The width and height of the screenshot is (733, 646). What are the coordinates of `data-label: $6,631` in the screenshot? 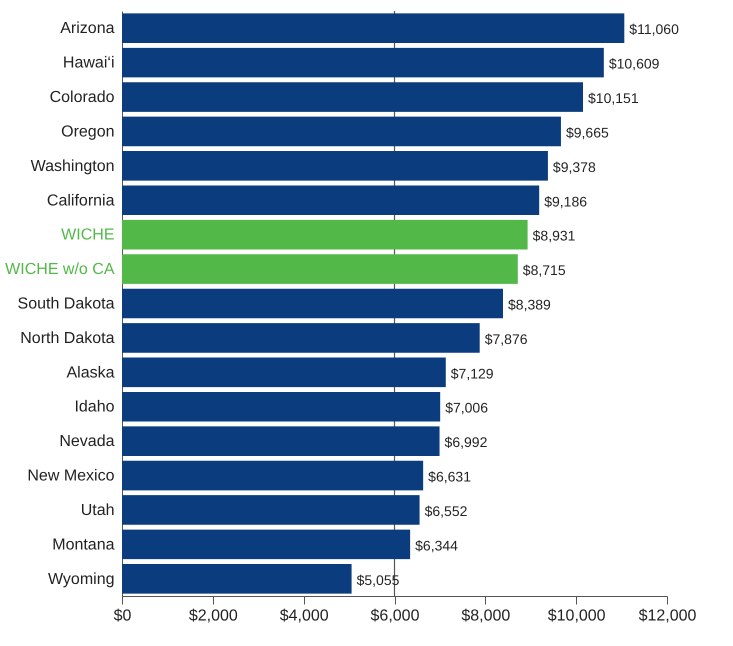 It's located at (450, 476).